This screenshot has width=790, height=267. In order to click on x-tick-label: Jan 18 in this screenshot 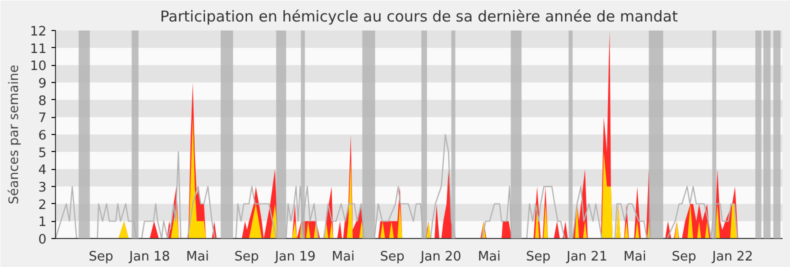, I will do `click(149, 257)`.